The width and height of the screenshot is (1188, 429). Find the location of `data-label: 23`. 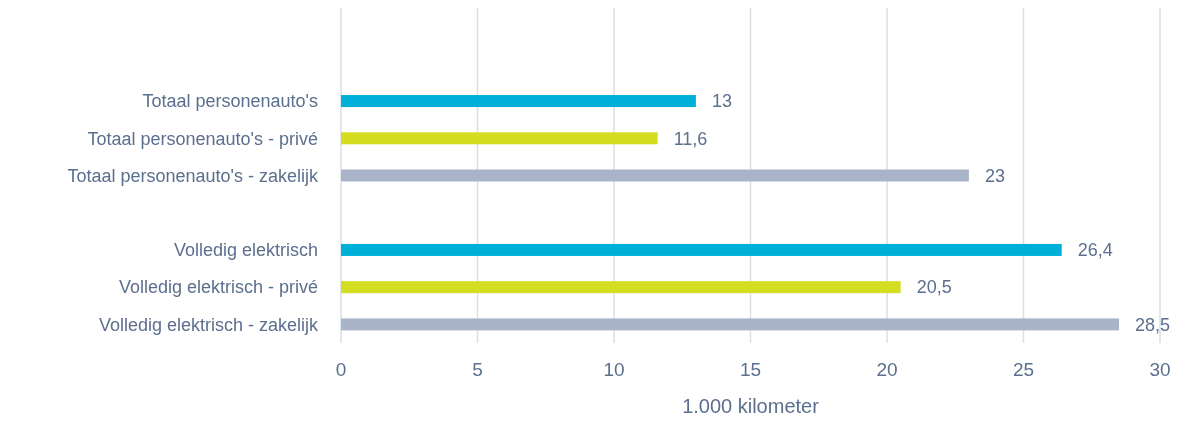

data-label: 23 is located at coordinates (994, 175).